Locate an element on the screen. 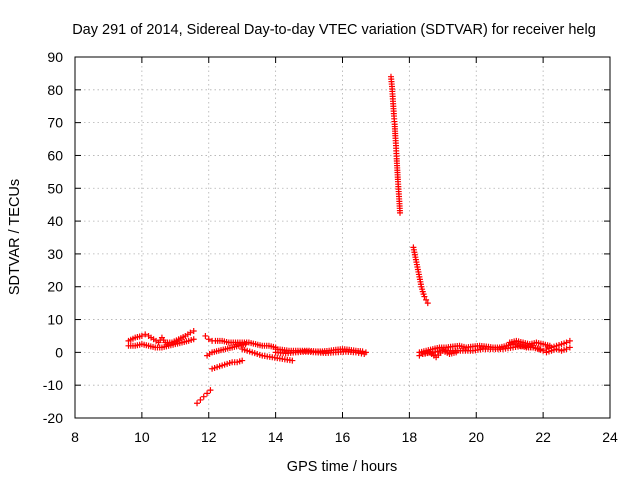  x-tick-label: 22 is located at coordinates (543, 437).